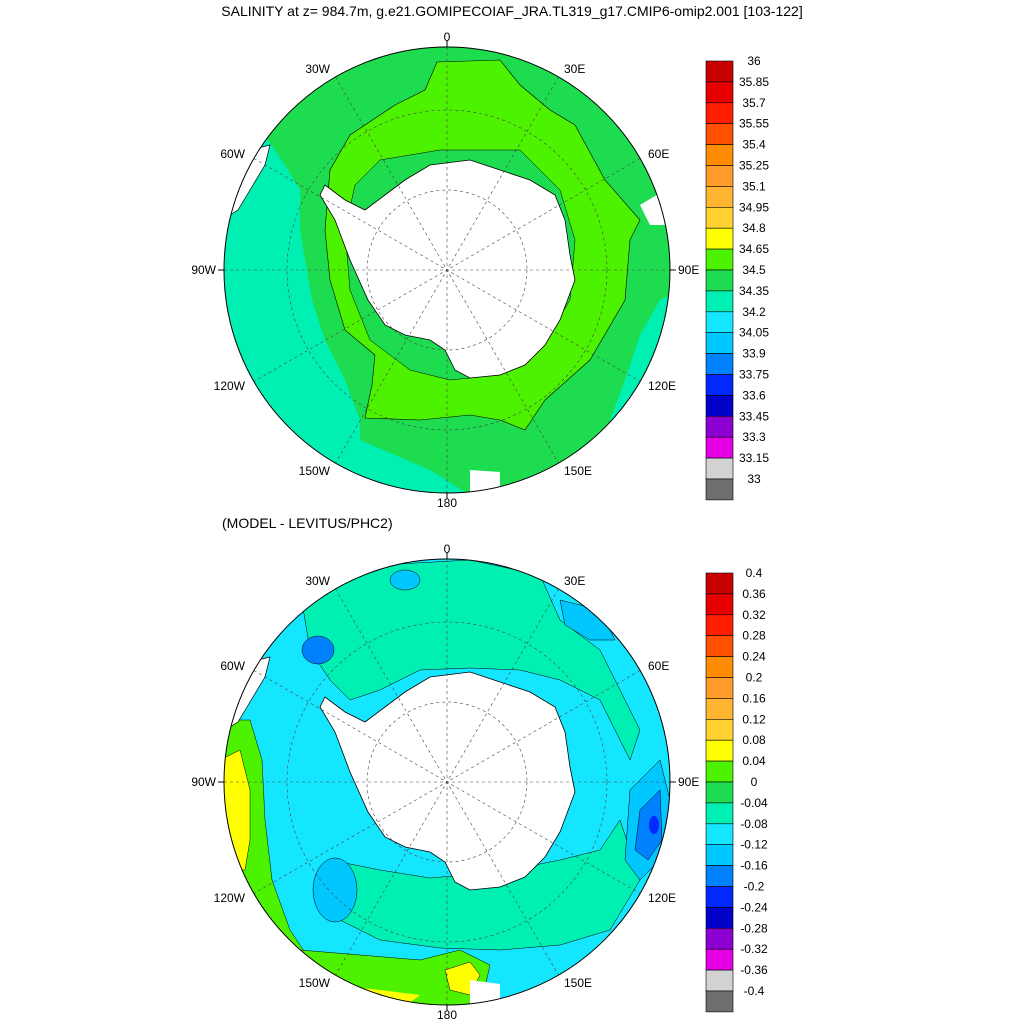 This screenshot has height=1024, width=1024. Describe the element at coordinates (754, 437) in the screenshot. I see `salinity-colorbar-label: 33.3` at that location.